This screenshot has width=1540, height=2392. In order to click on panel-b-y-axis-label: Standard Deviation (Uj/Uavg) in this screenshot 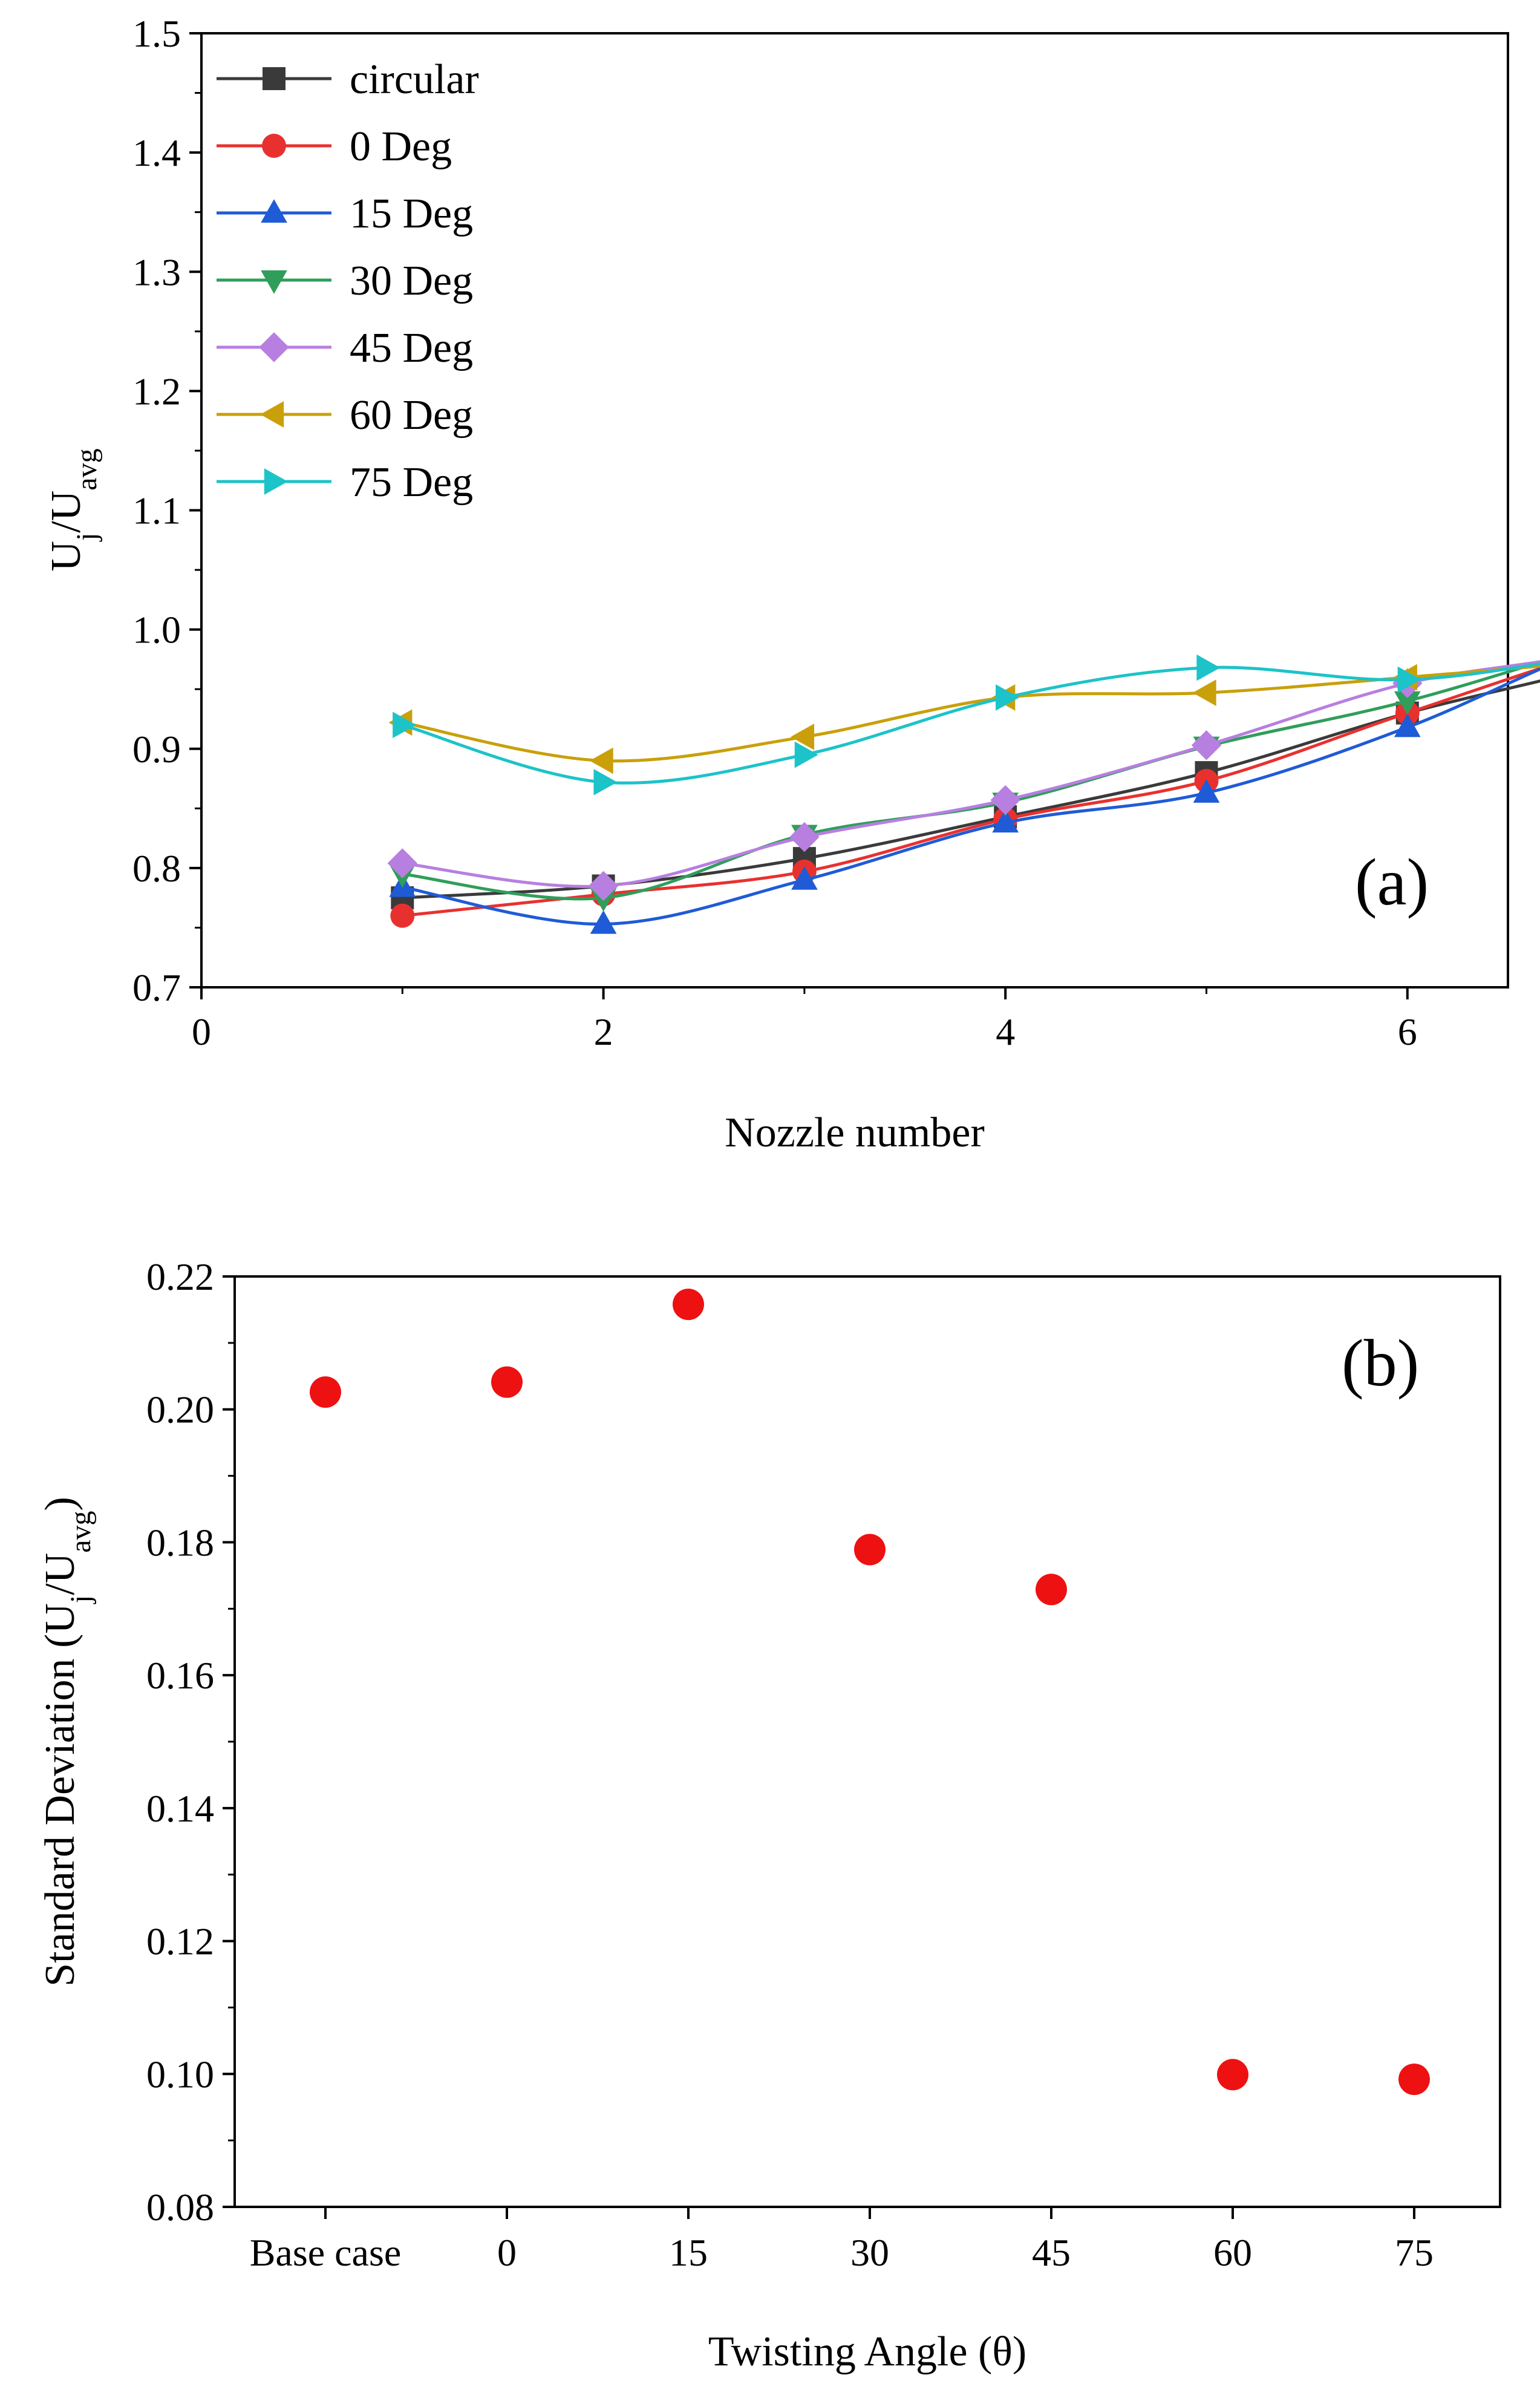, I will do `click(67, 1742)`.